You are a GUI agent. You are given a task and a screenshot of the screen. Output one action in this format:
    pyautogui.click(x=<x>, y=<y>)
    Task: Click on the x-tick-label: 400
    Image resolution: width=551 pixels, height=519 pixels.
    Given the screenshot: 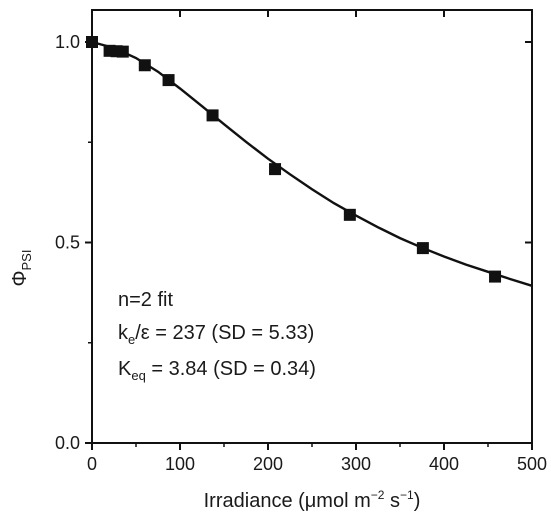 What is the action you would take?
    pyautogui.click(x=444, y=464)
    